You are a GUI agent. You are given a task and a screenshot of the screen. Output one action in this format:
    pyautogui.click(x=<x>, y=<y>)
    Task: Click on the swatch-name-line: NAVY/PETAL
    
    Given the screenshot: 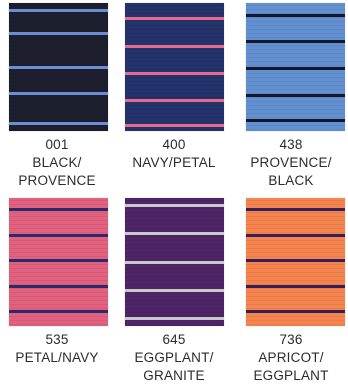 What is the action you would take?
    pyautogui.click(x=174, y=162)
    